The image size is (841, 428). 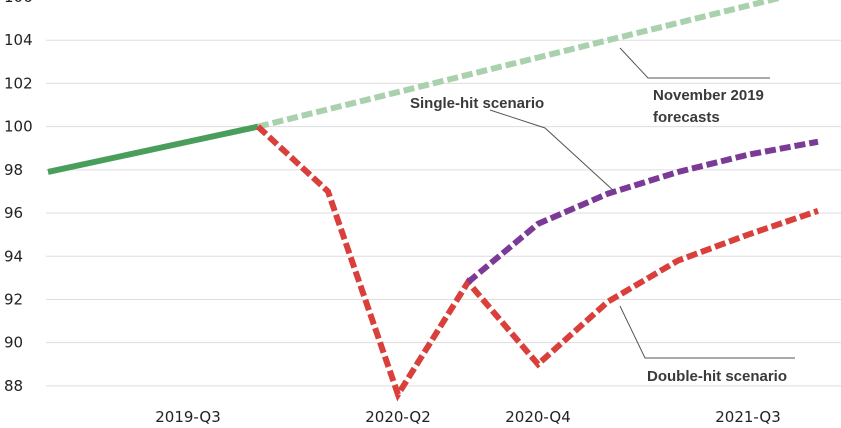 I want to click on x-tick-label: 2020-Q4, so click(x=538, y=417).